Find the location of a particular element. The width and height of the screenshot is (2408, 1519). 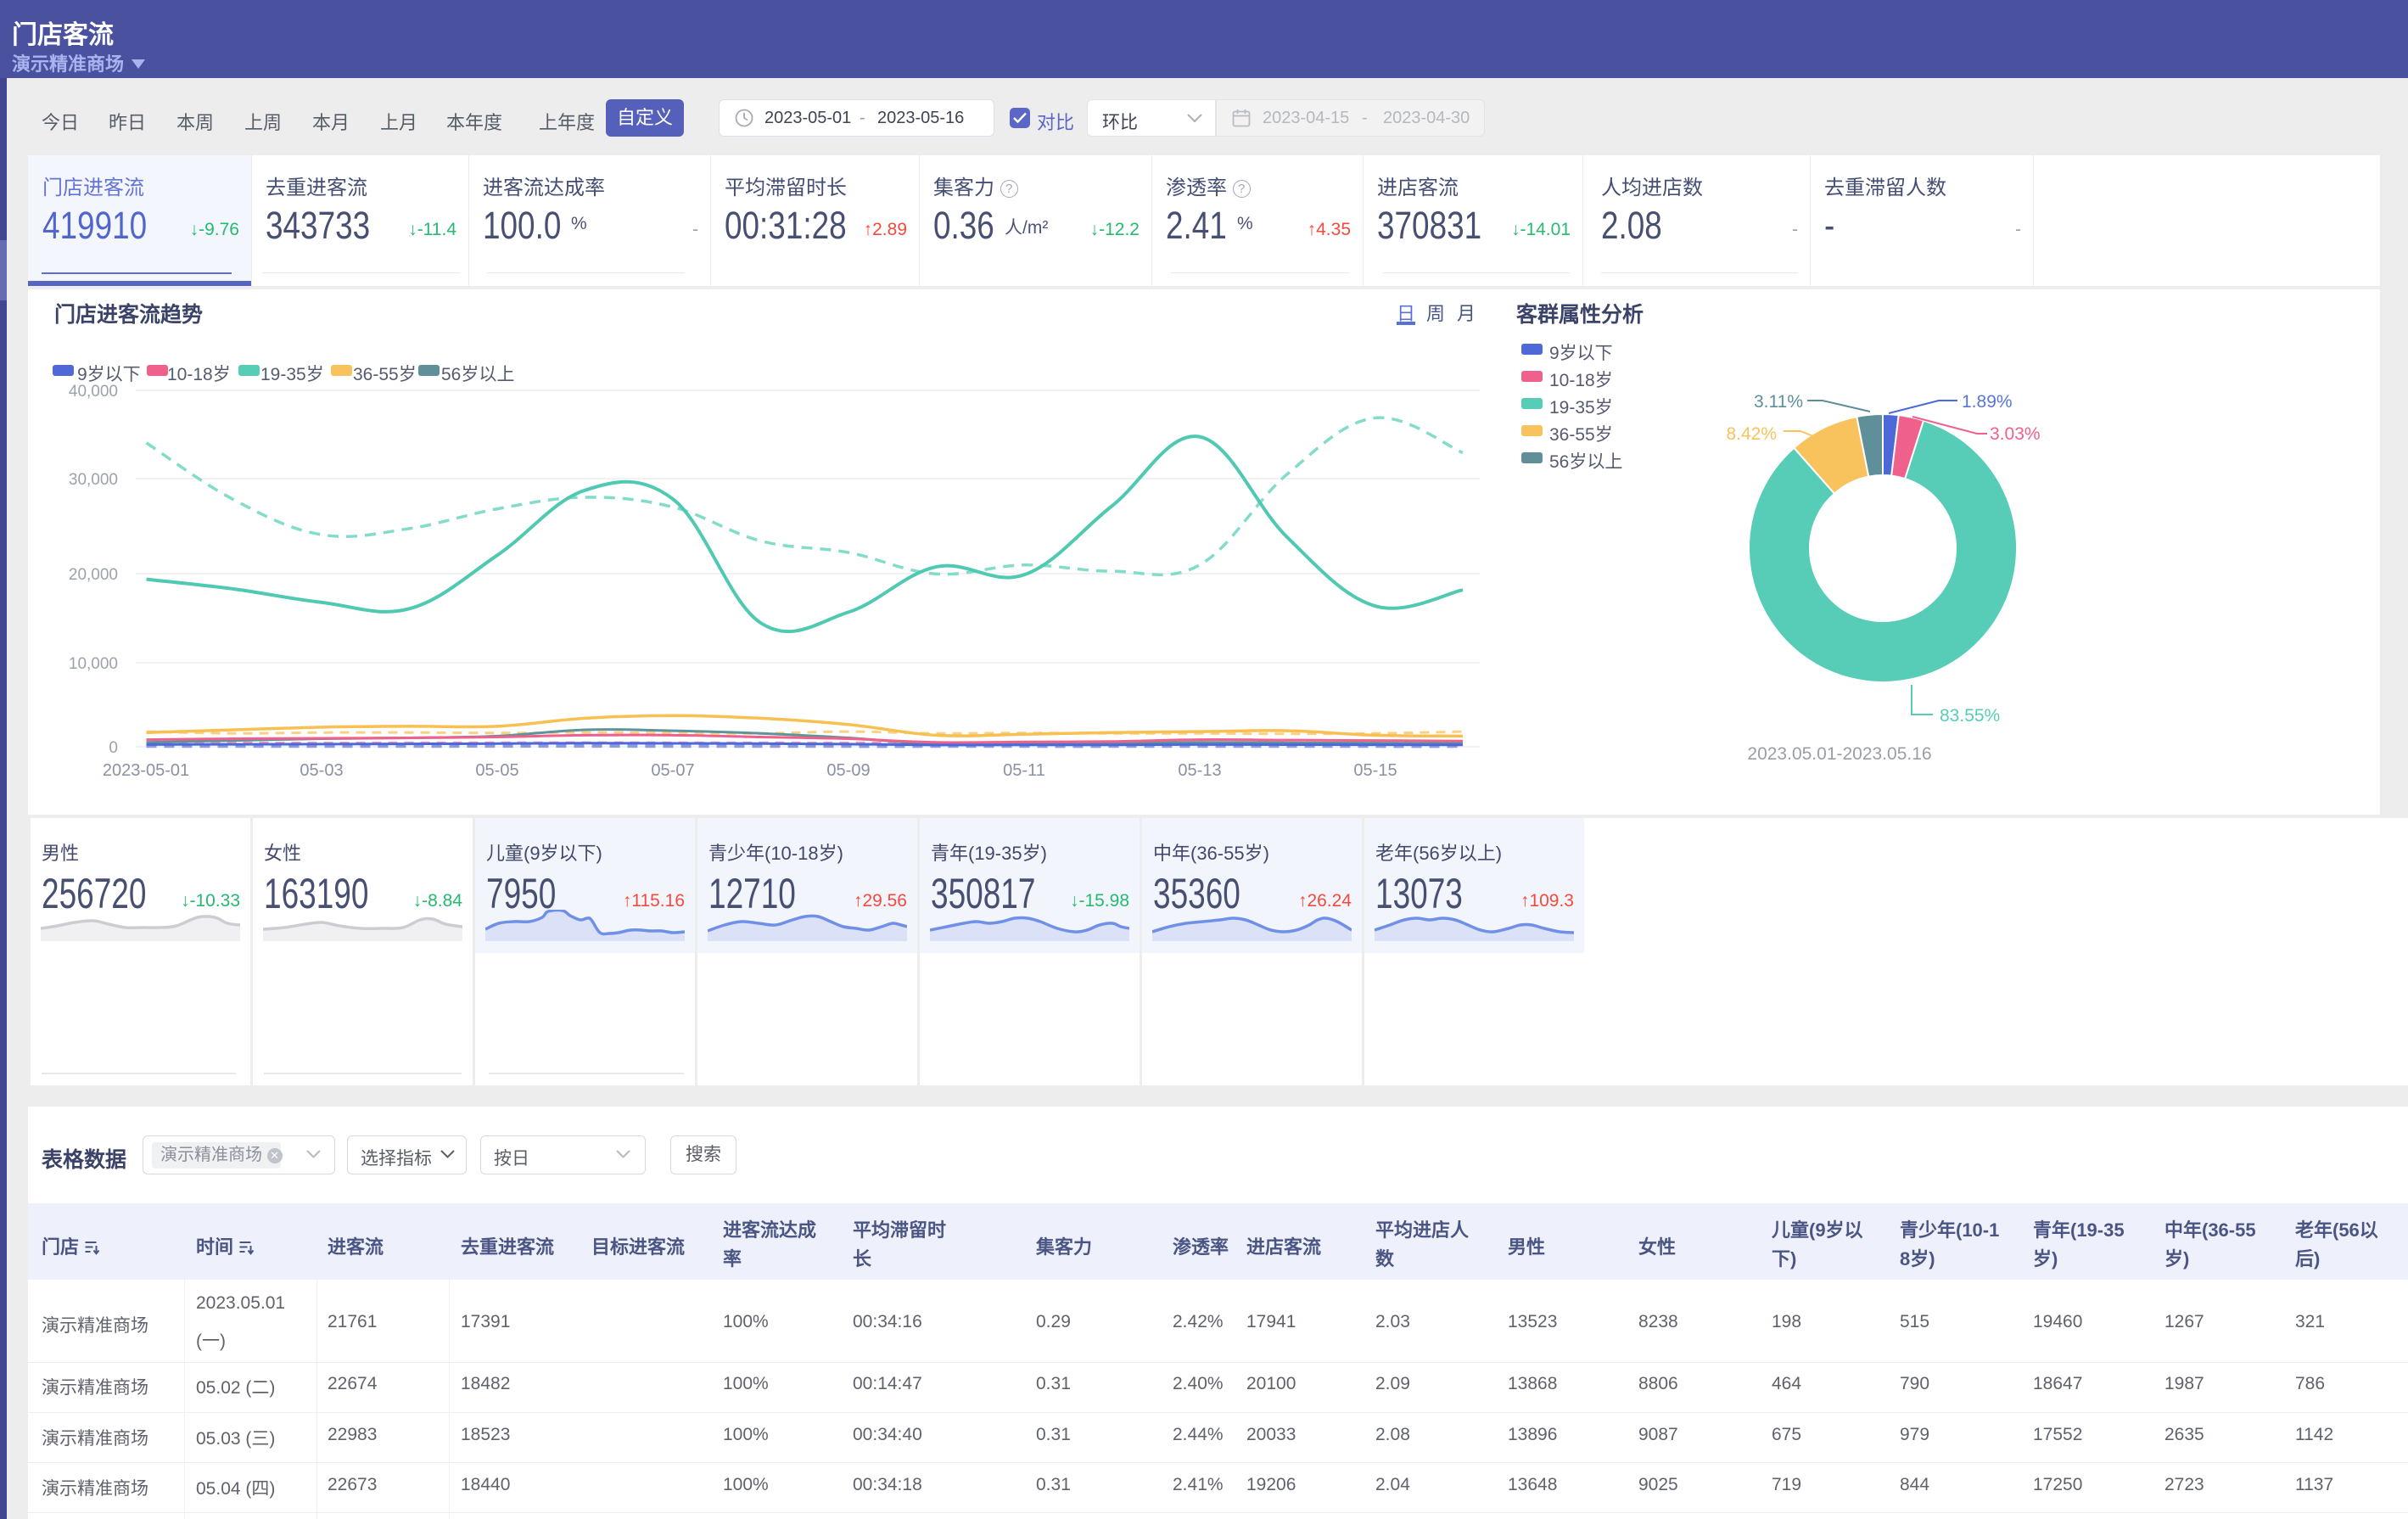

svg-text: 05-05 is located at coordinates (497, 770).